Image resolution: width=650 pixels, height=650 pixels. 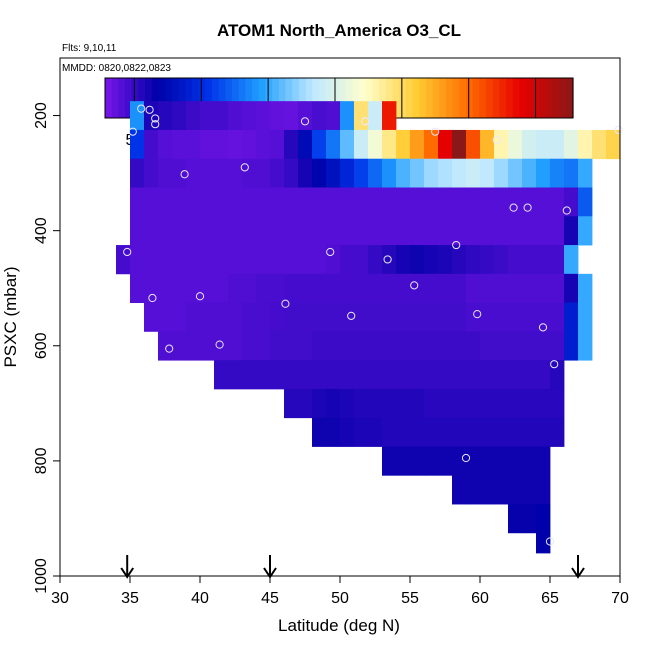 What do you see at coordinates (89, 48) in the screenshot?
I see `flights-label: Flts: 9,10,11` at bounding box center [89, 48].